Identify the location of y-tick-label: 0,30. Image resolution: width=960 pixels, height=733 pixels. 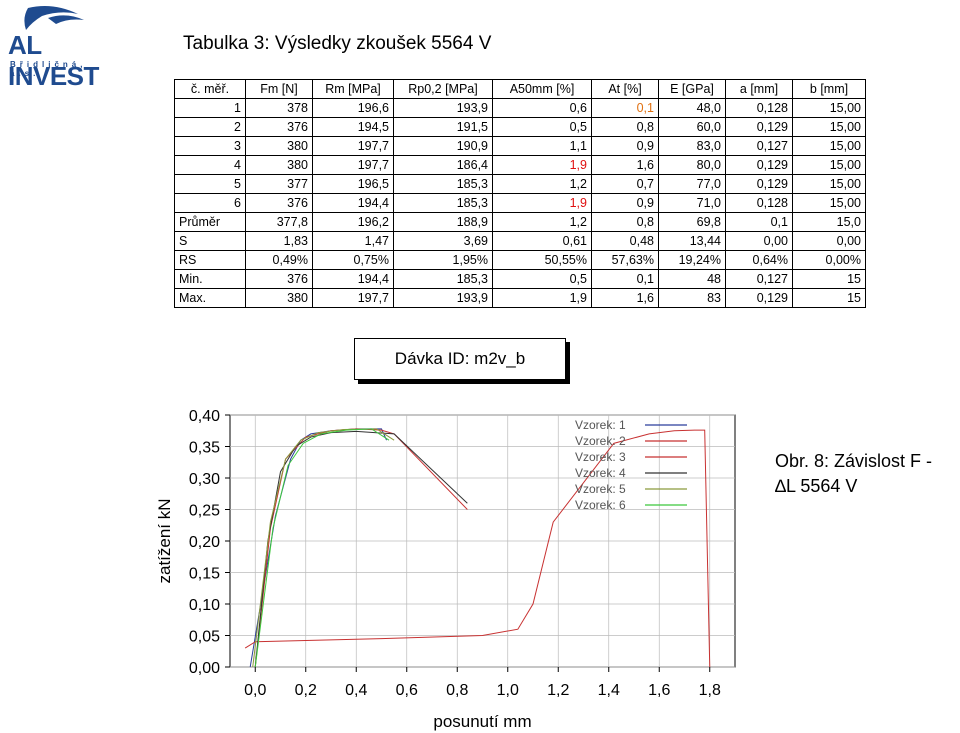
(204, 479).